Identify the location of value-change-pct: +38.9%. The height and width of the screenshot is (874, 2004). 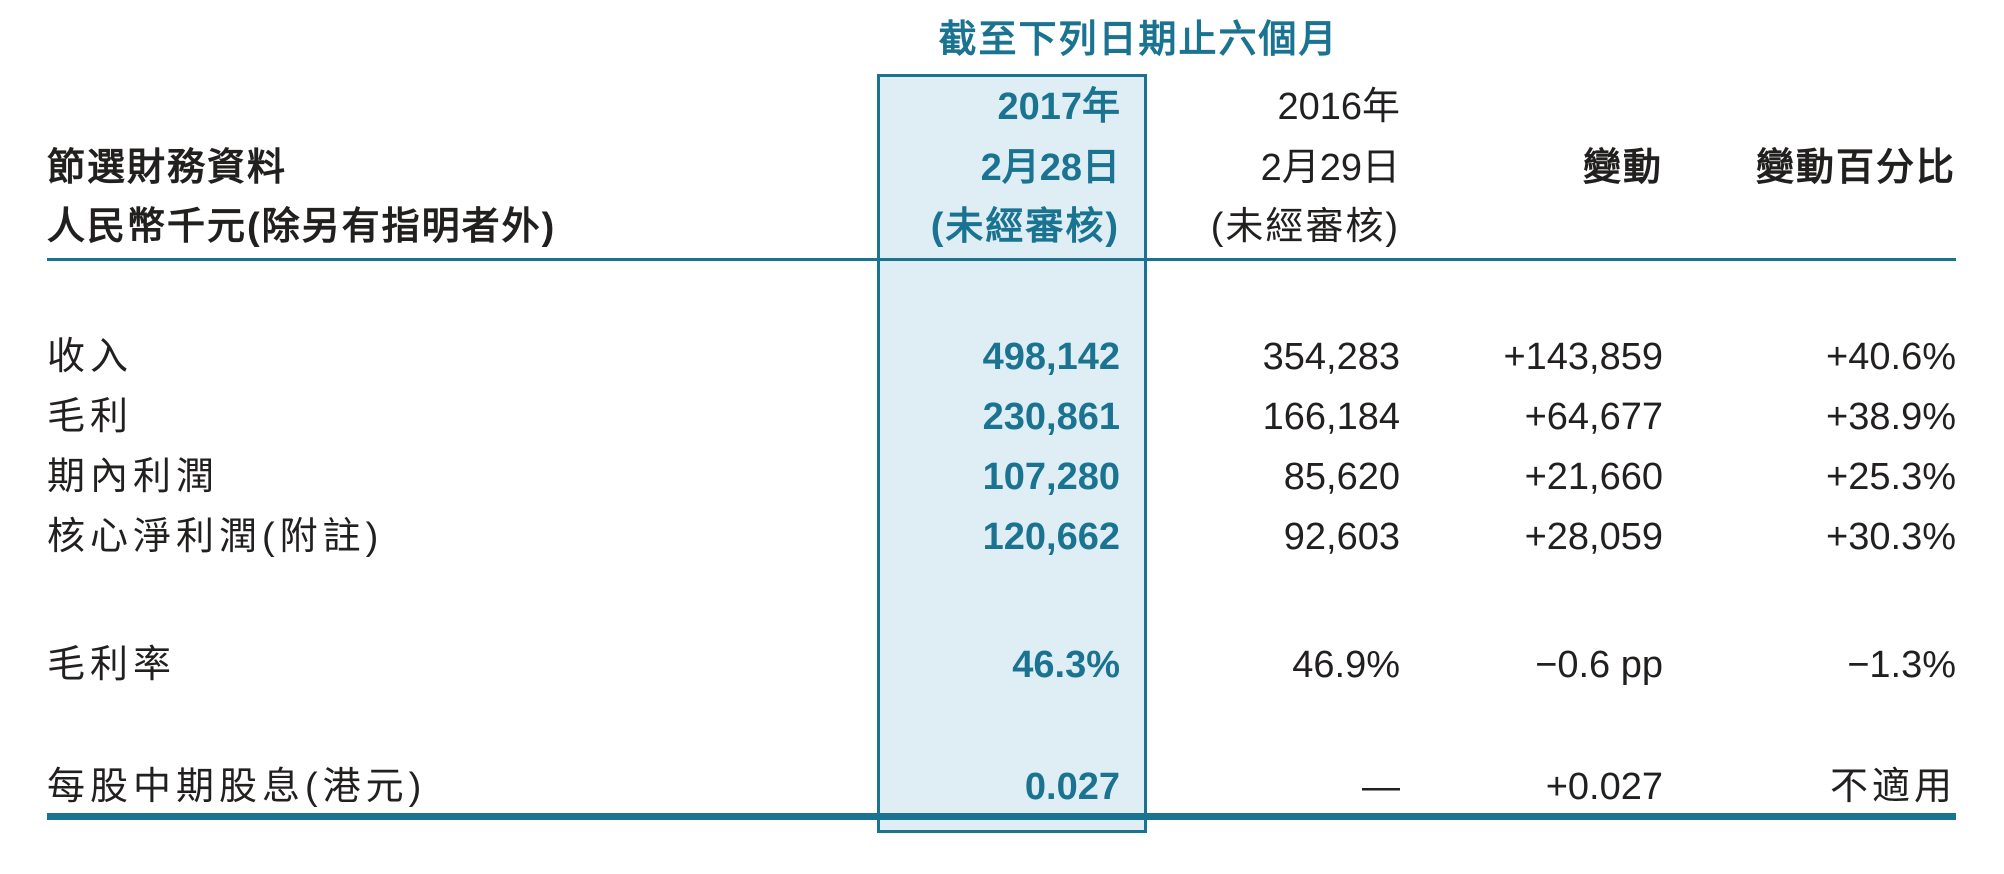
(1891, 417).